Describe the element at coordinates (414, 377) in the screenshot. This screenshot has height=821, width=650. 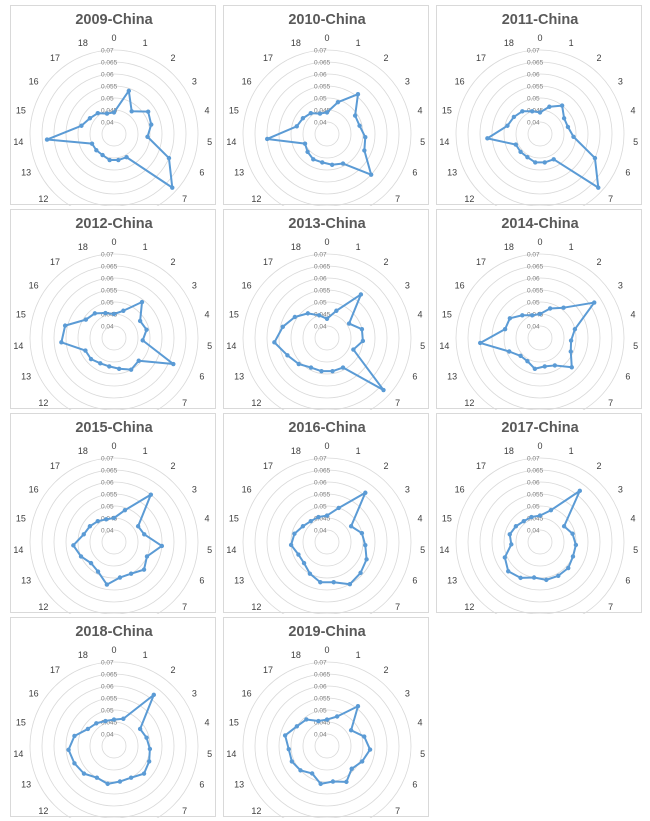
I see `category-label: 6` at that location.